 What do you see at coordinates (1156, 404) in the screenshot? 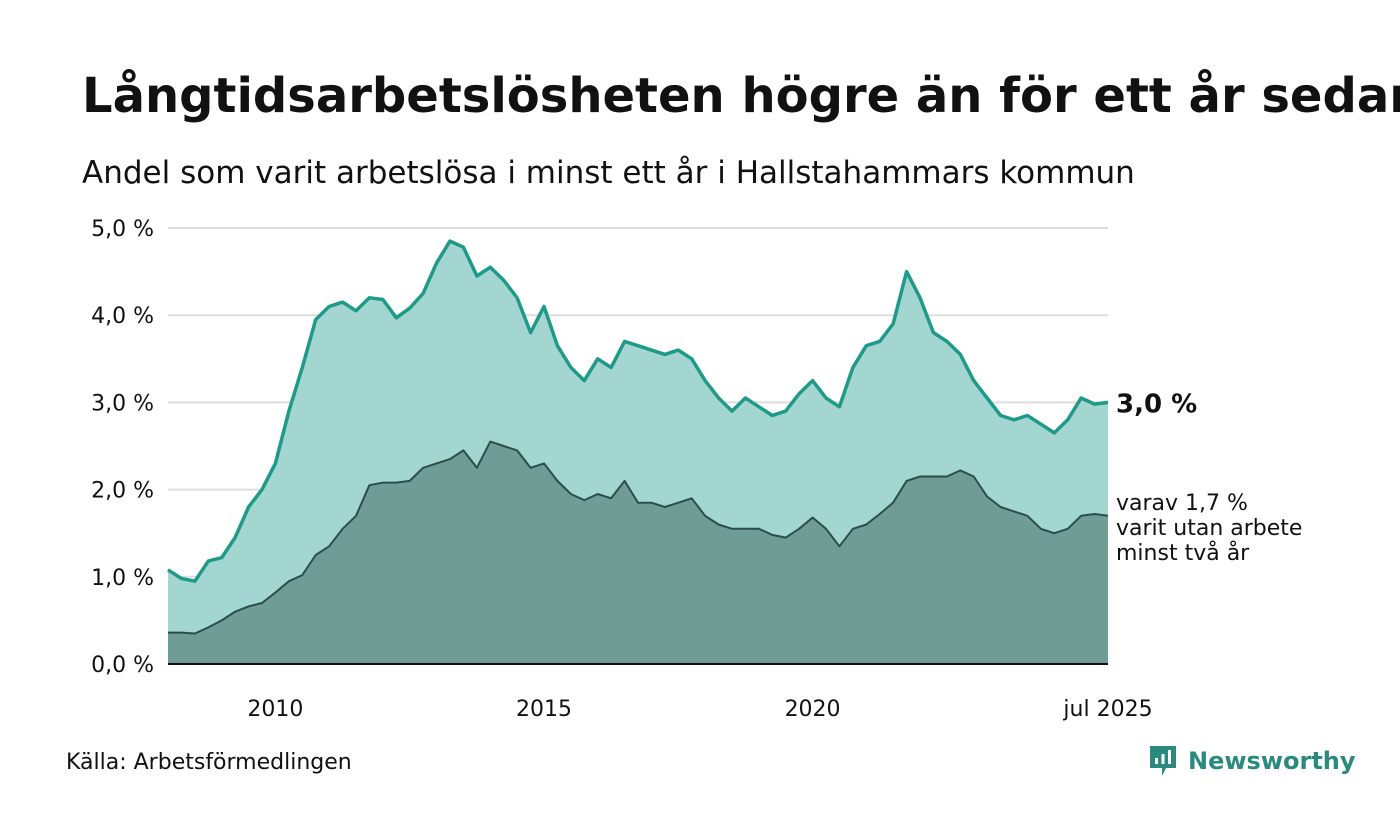
I see `end-label-total: 3,0 %` at bounding box center [1156, 404].